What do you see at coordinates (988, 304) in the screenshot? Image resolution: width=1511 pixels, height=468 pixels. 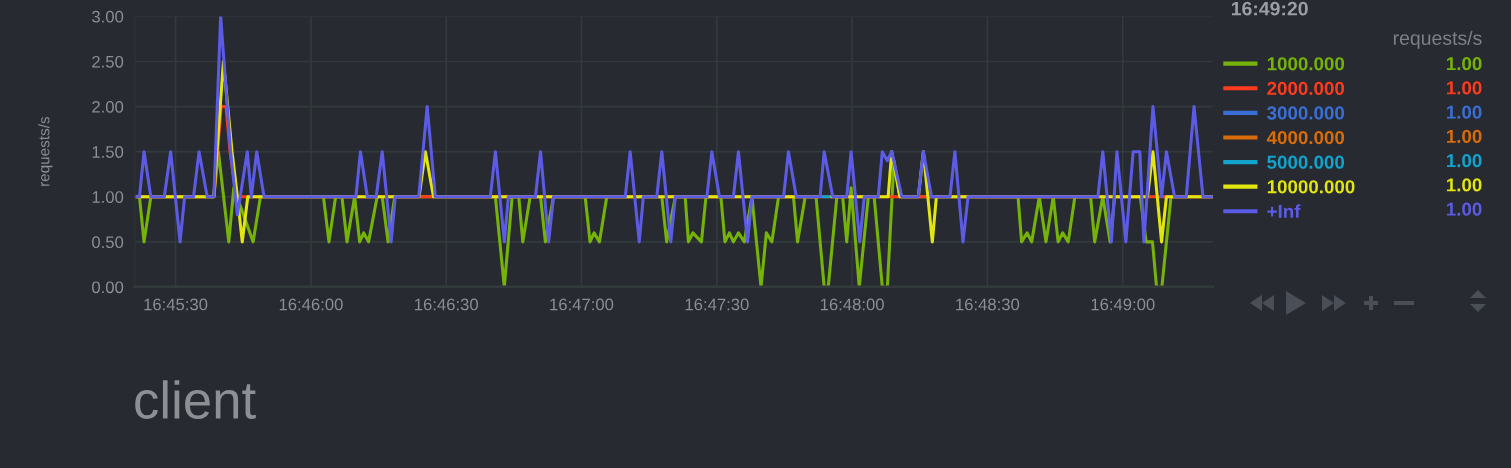 I see `x-tick-label: 16:48:30` at bounding box center [988, 304].